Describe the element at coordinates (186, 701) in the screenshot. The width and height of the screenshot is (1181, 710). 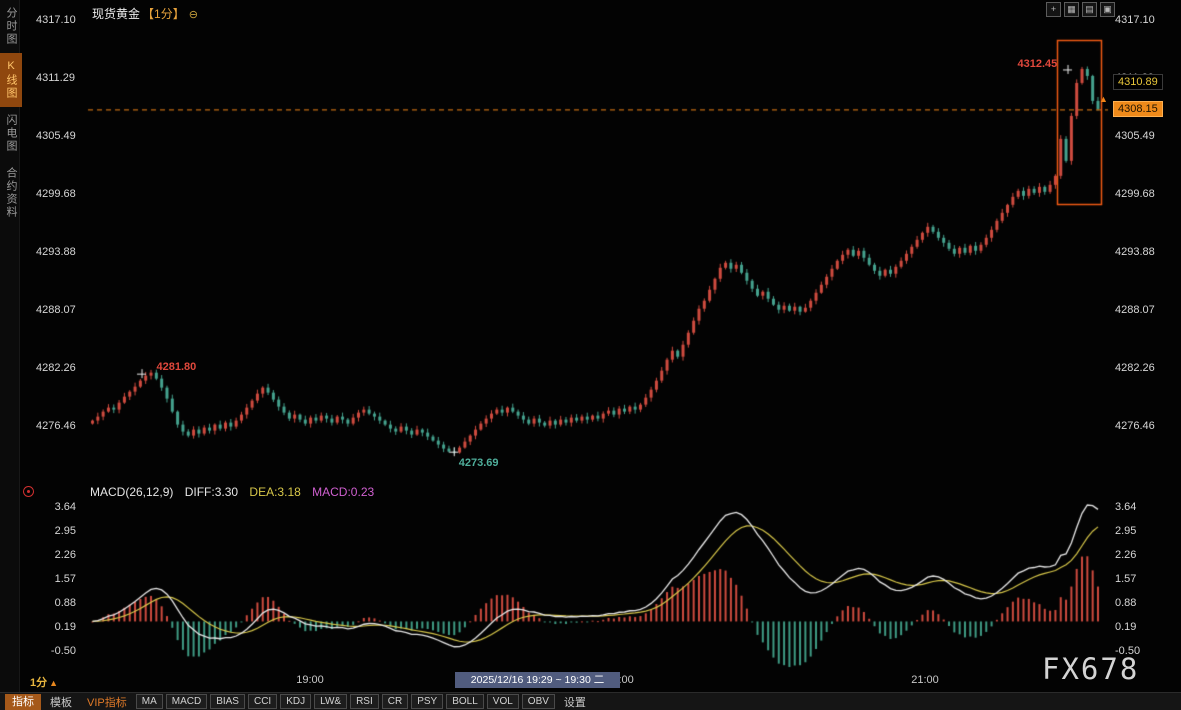
I see `toolbar-item-macd: MACD` at that location.